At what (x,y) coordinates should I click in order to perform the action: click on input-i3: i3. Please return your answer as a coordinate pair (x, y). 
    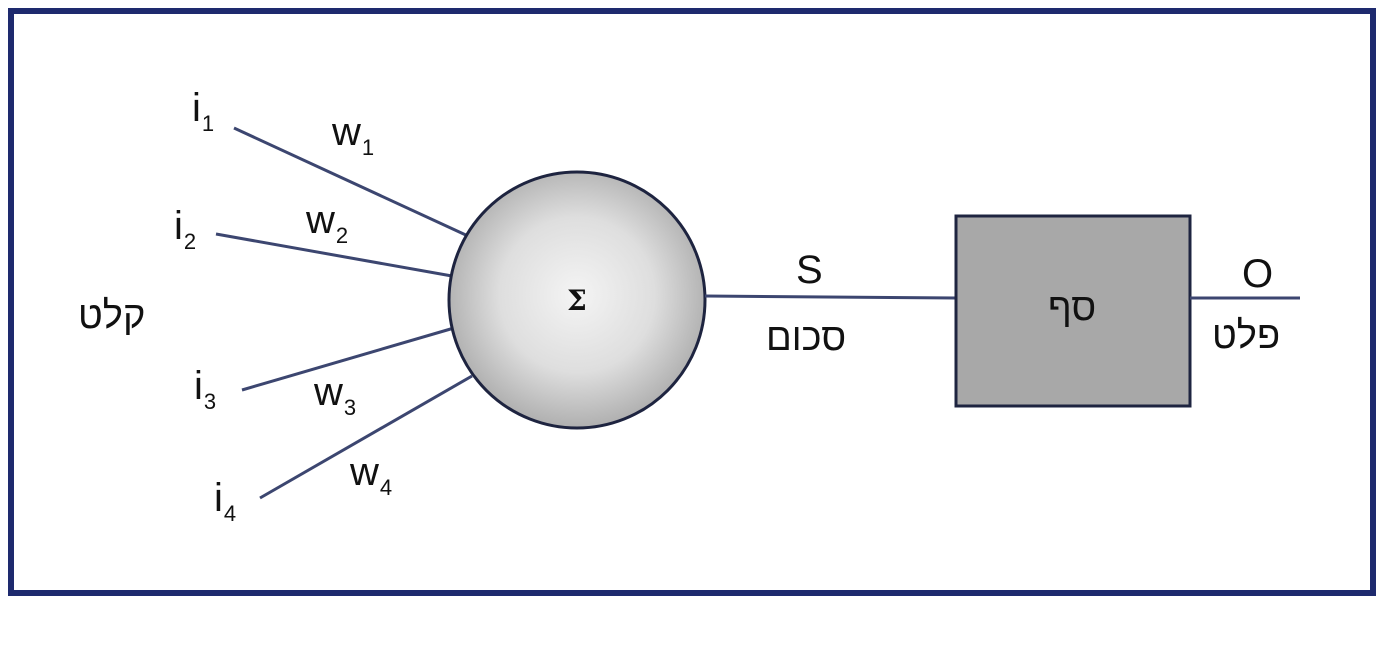
    Looking at the image, I should click on (205, 389).